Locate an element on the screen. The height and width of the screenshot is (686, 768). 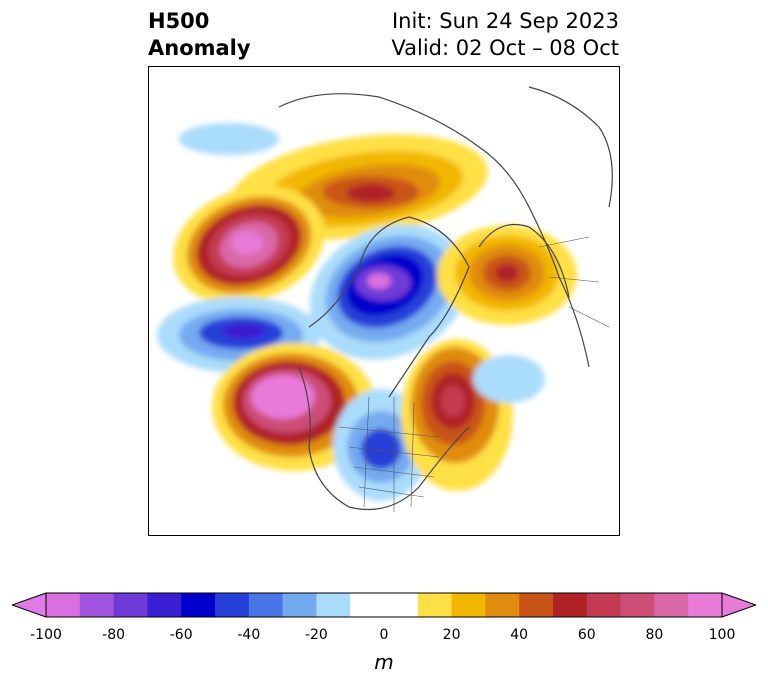
colorbar-tick-label: 0 is located at coordinates (384, 635).